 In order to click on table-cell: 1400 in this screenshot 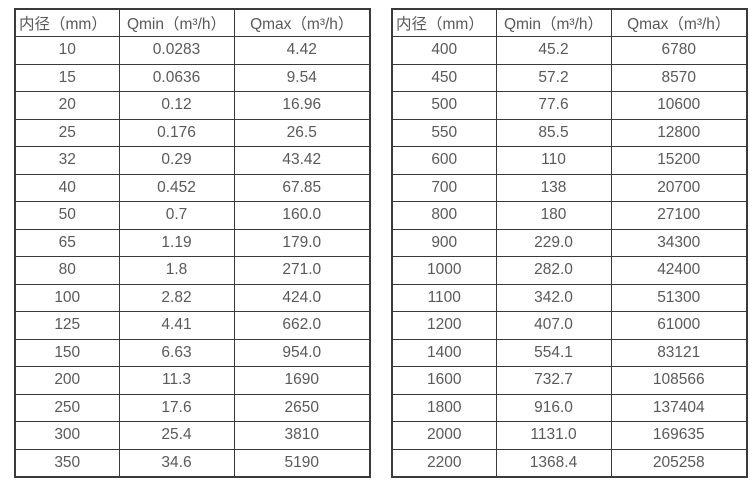, I will do `click(444, 352)`.